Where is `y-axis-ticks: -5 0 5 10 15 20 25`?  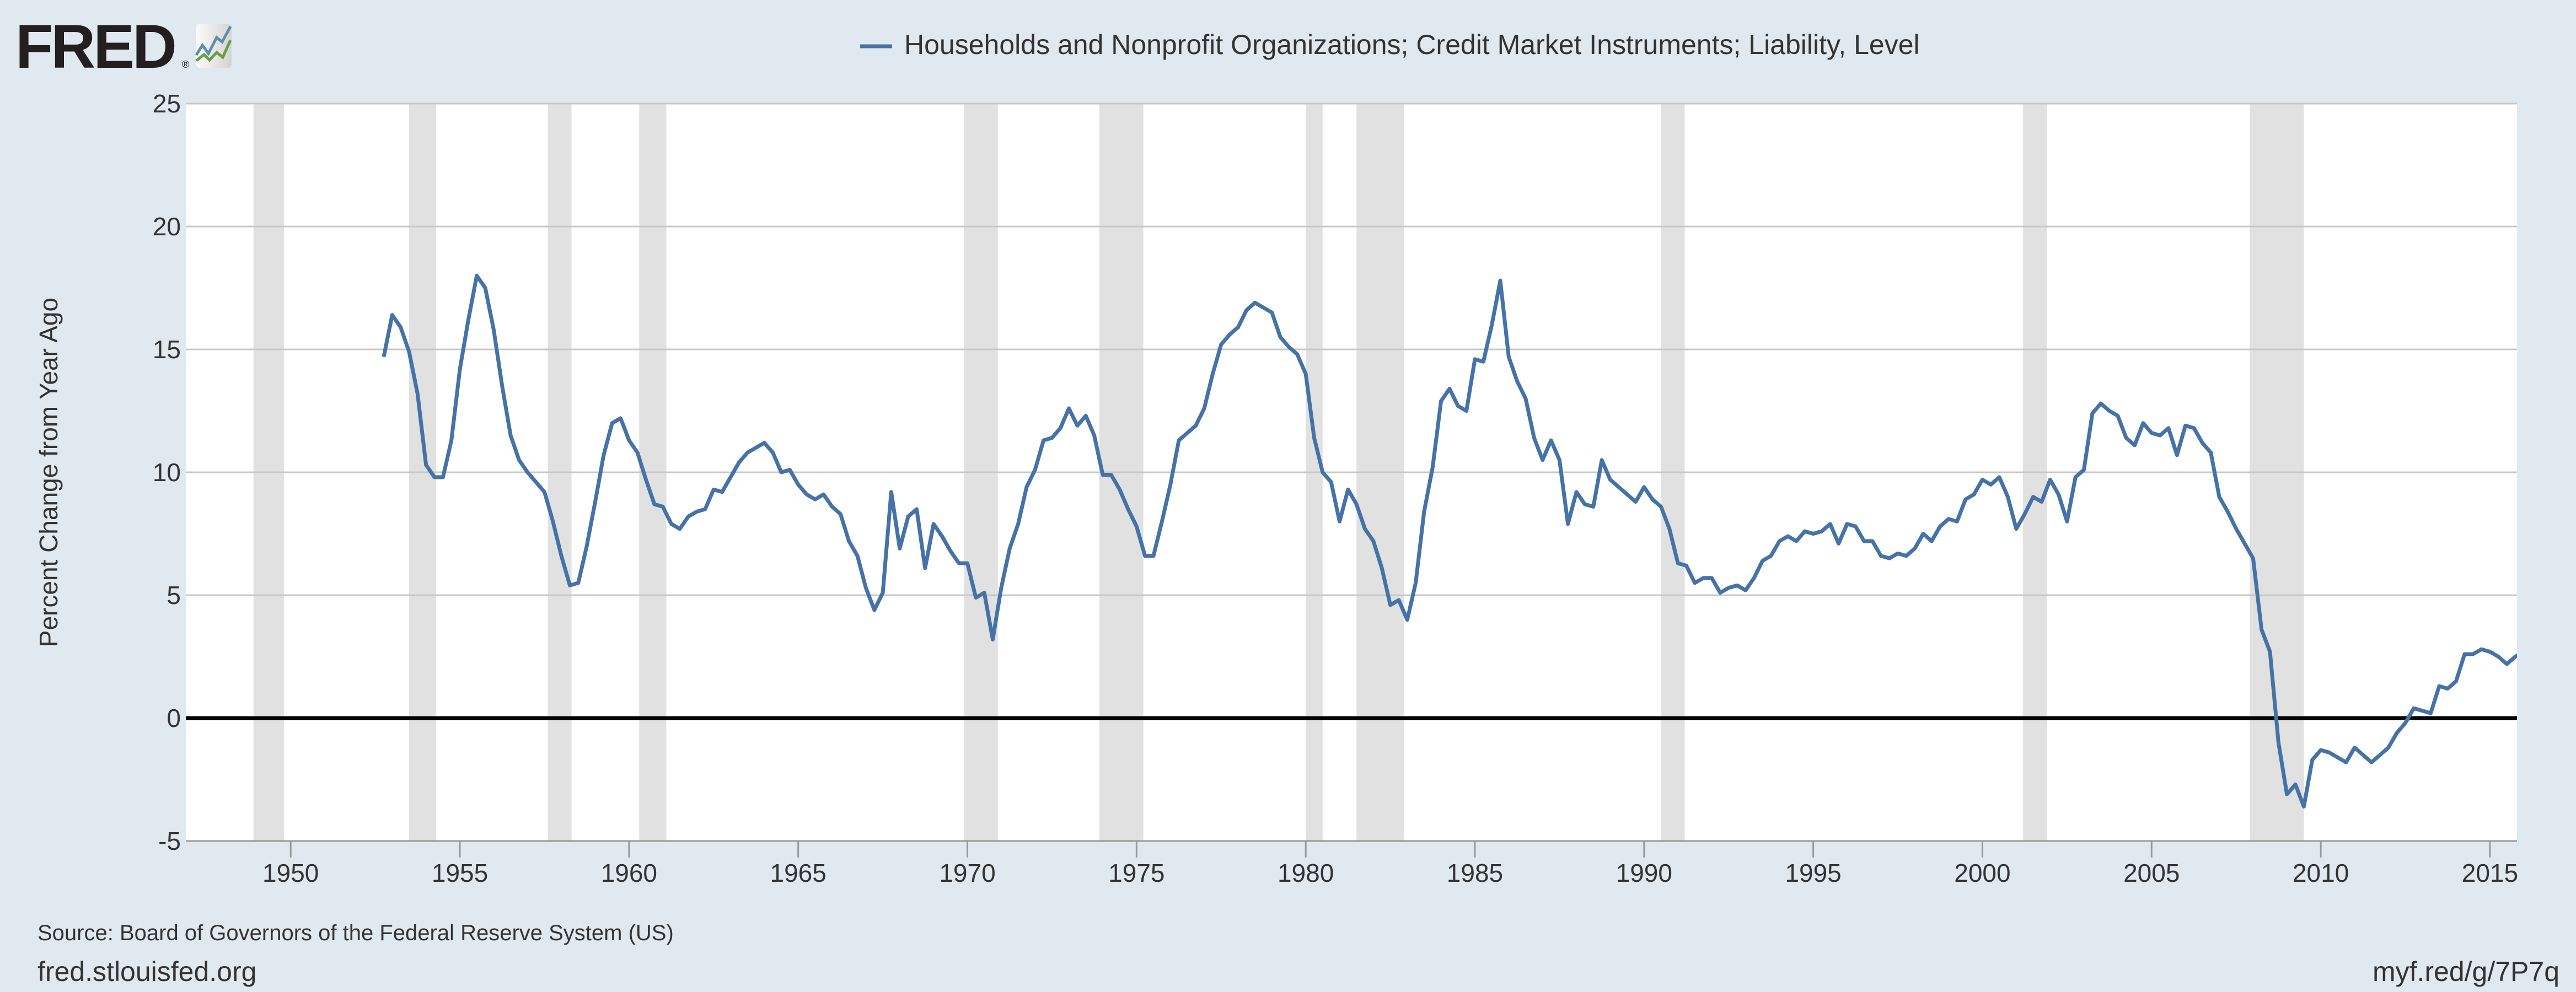 y-axis-ticks: -5 0 5 10 15 20 25 is located at coordinates (167, 472).